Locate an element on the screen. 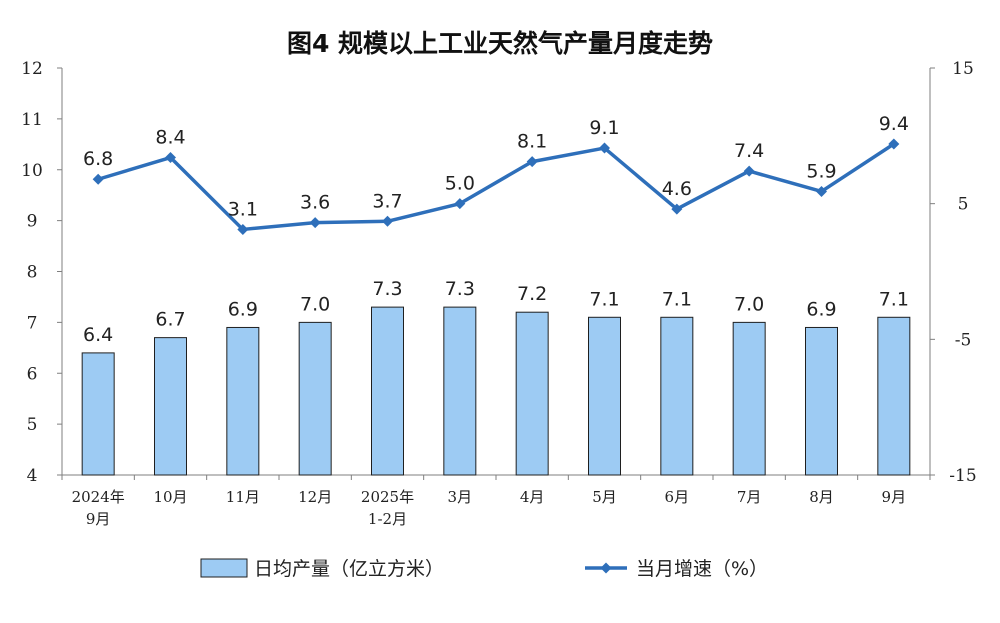  growth-rate-value-label: 6.8 is located at coordinates (98, 159).